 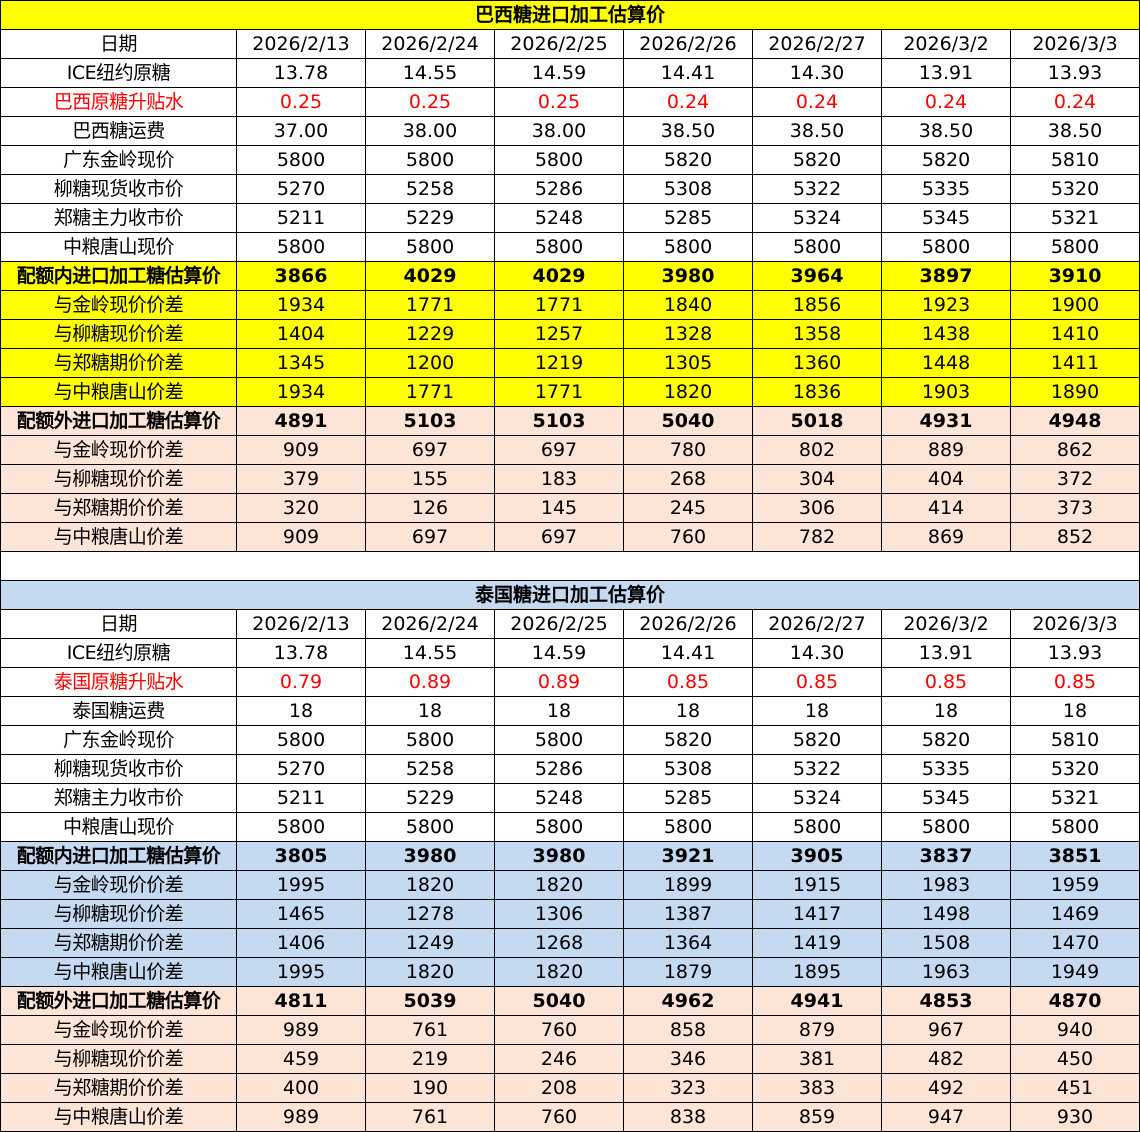 I want to click on row-label-cell: 泰国原糖升贴水, so click(x=118, y=682).